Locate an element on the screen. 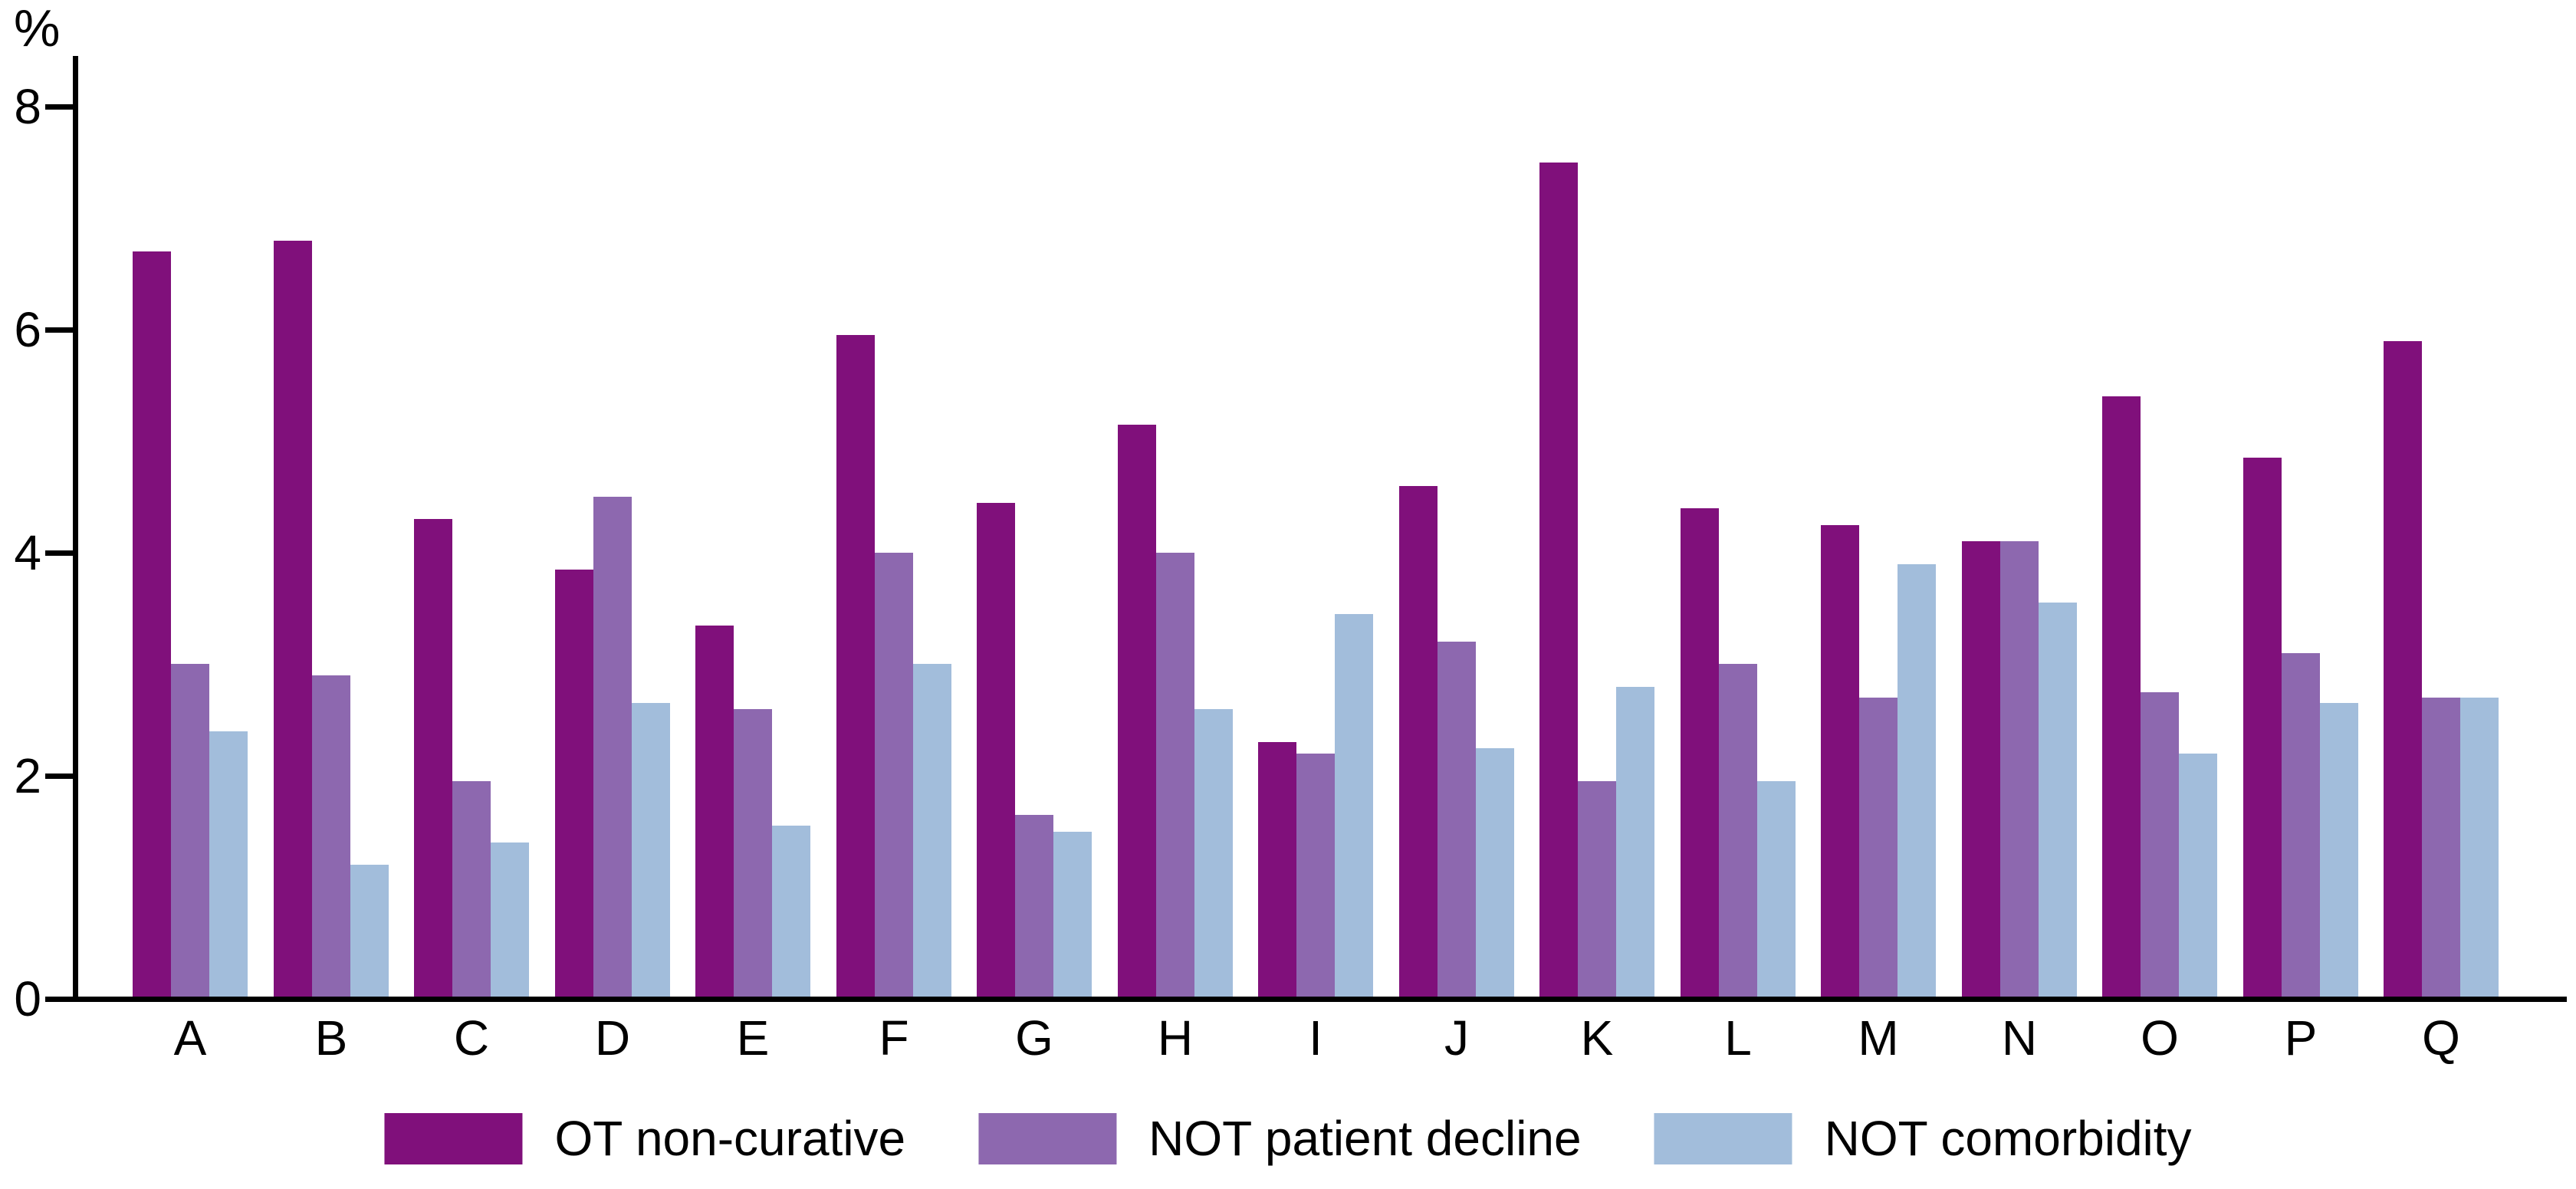 Image resolution: width=2576 pixels, height=1189 pixels. legend-label: OT non-curative is located at coordinates (730, 1139).